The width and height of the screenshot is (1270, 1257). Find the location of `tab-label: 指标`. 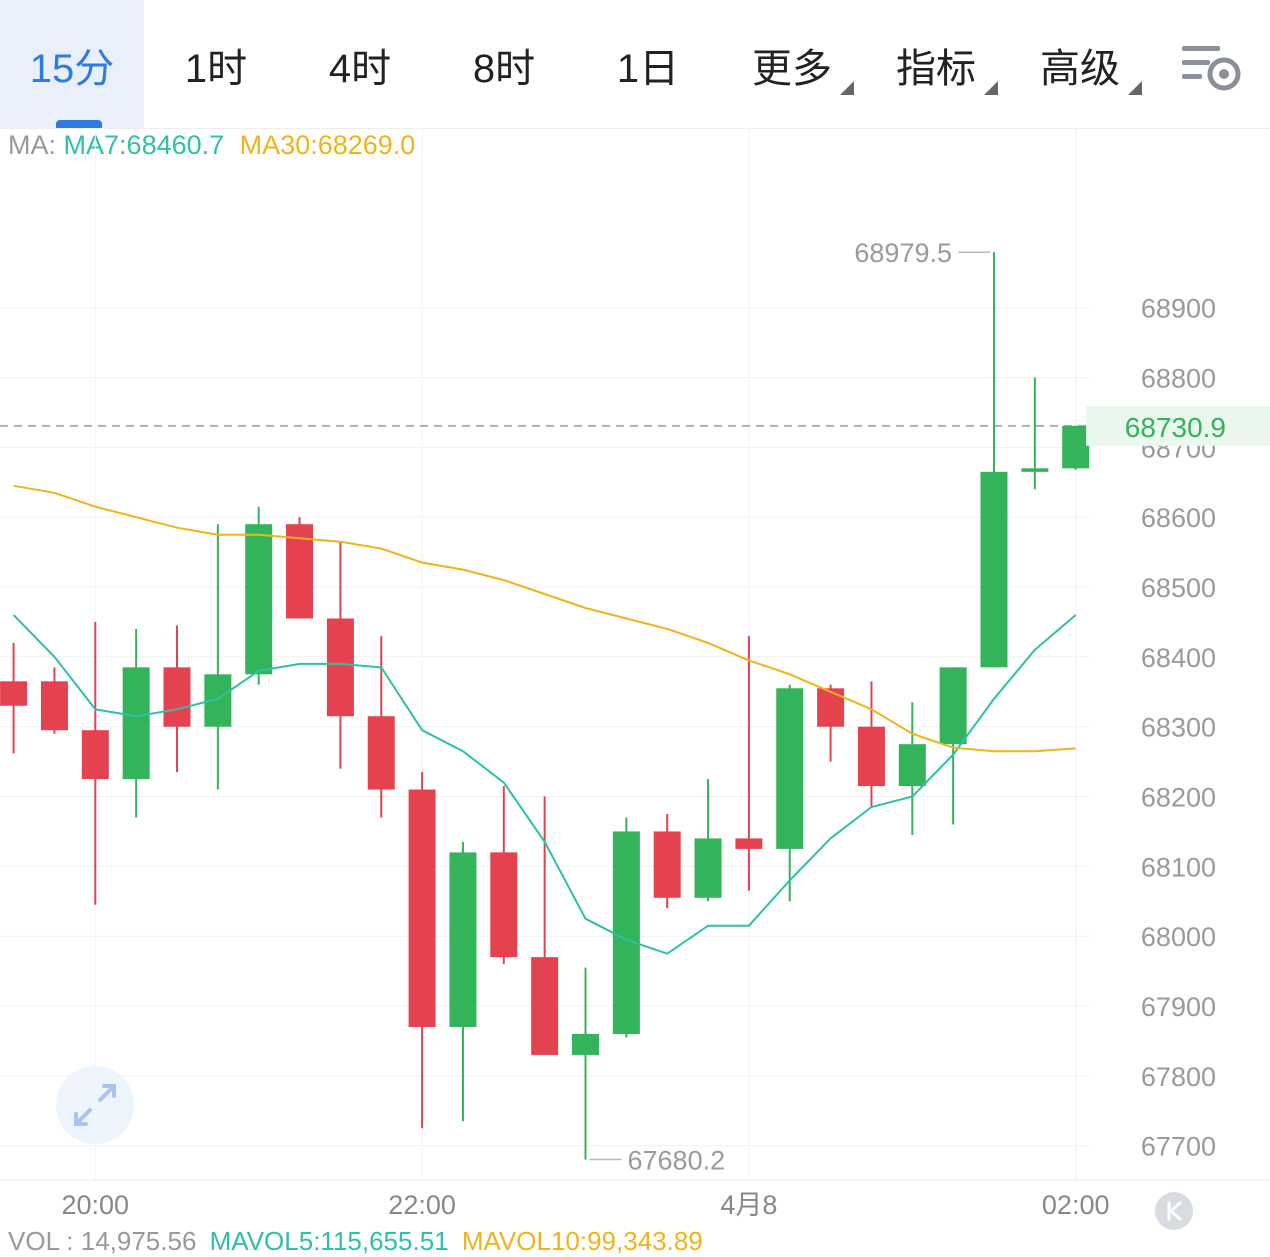

tab-label: 指标 is located at coordinates (947, 71).